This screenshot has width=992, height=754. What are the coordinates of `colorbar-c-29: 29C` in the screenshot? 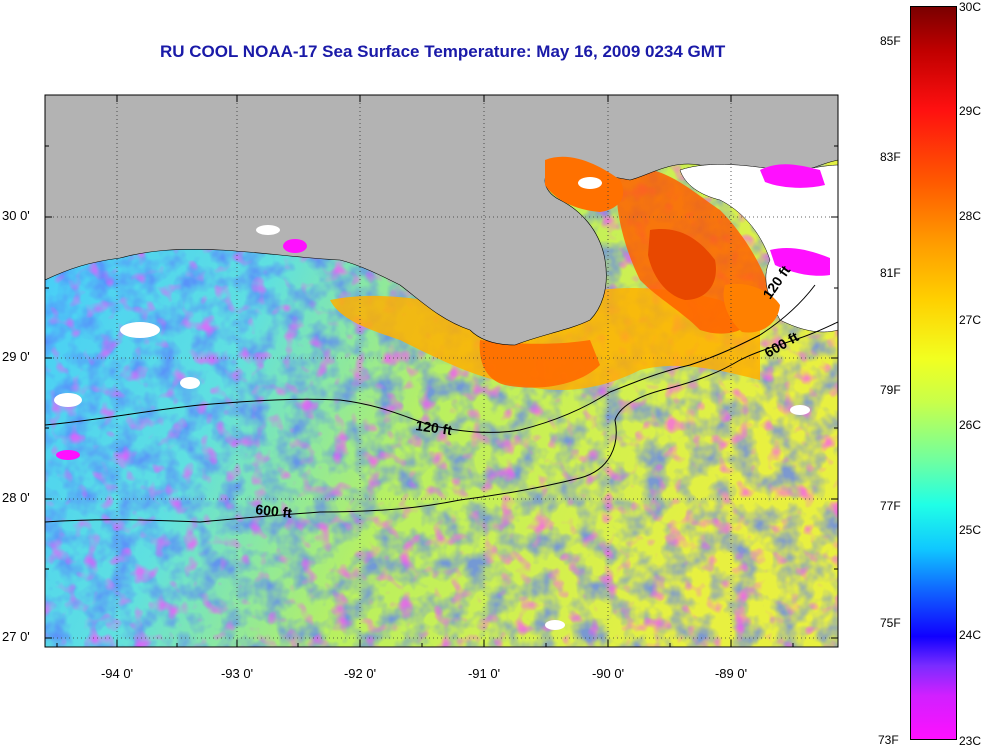 It's located at (970, 111).